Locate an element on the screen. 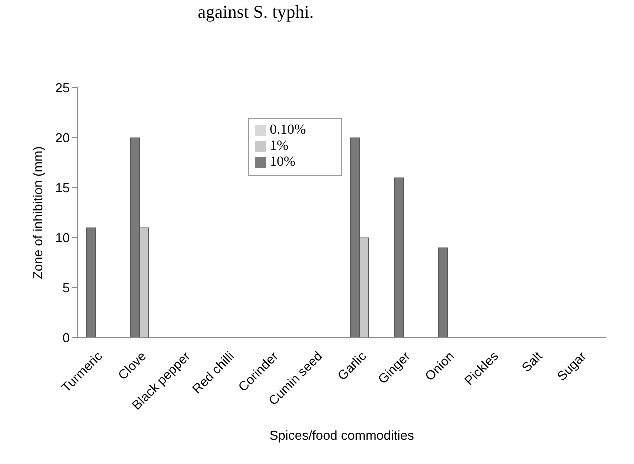 The height and width of the screenshot is (464, 634). y-tick-label: 25 is located at coordinates (63, 88).